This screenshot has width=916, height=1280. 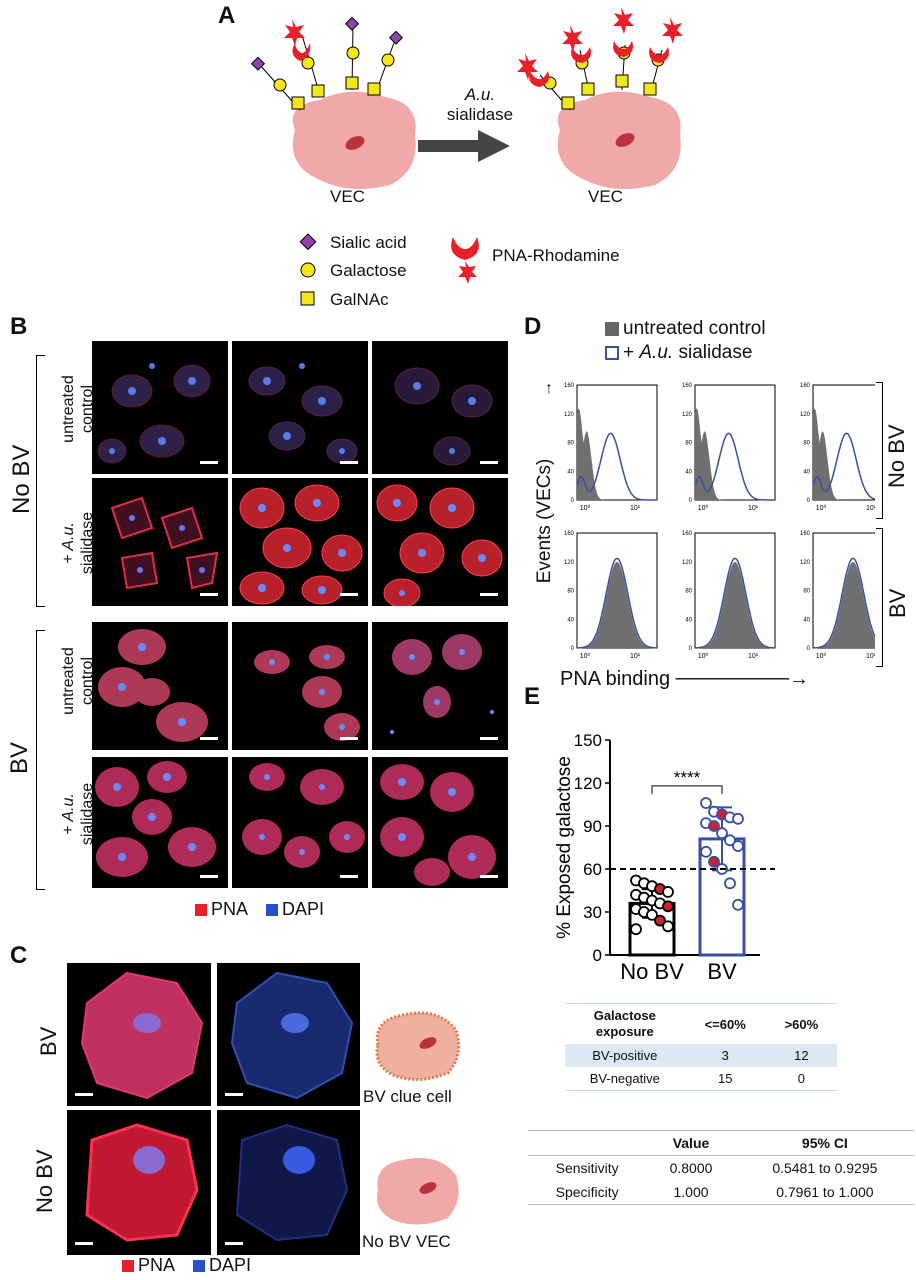 I want to click on arrow-label: A.u. sialidase, so click(x=480, y=105).